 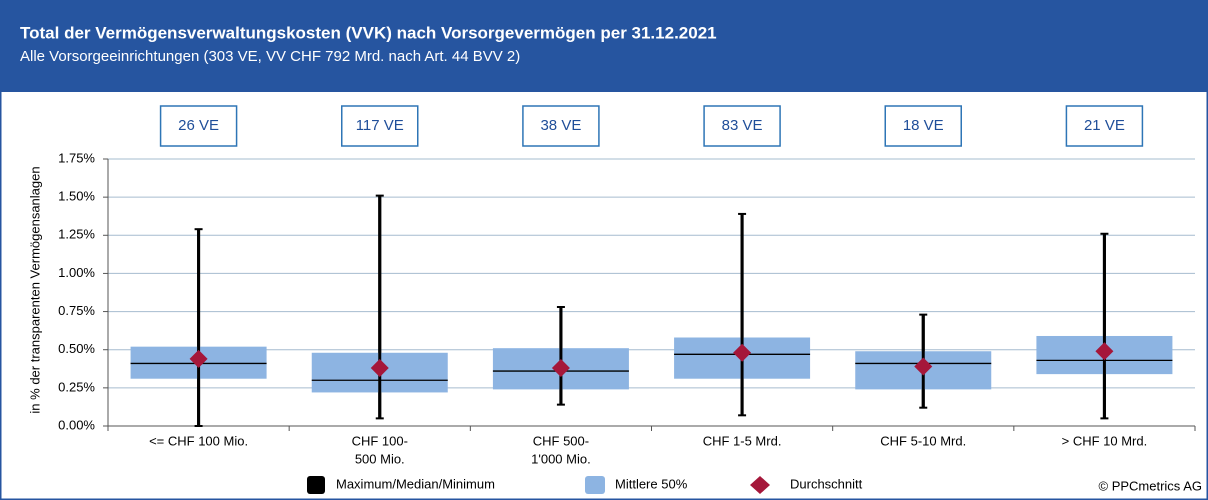 I want to click on y-tick-label: 1.25%, so click(x=76, y=234).